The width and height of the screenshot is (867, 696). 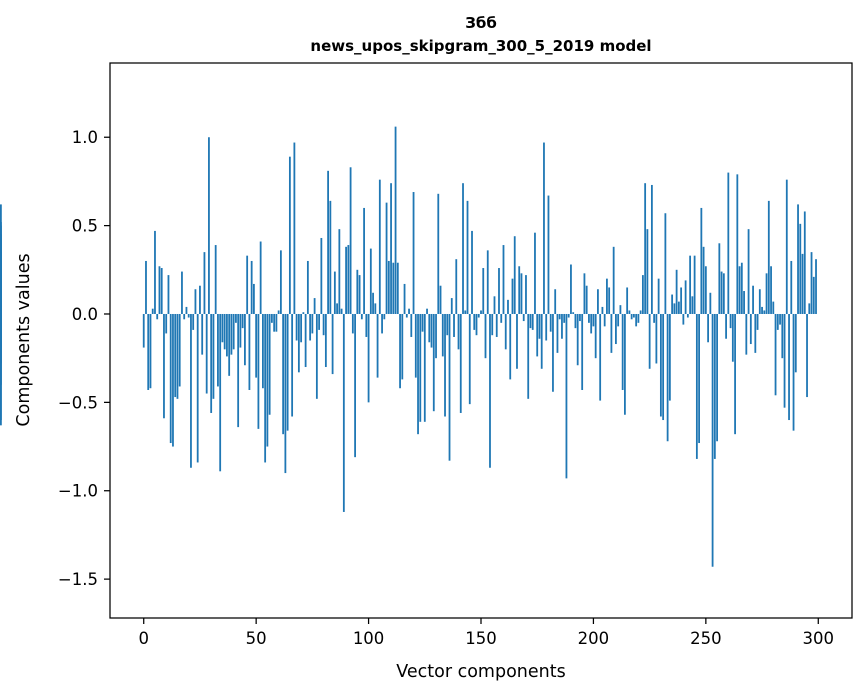 What do you see at coordinates (480, 46) in the screenshot?
I see `chart-title-line2: news_upos_skipgram_300_5_2019 model` at bounding box center [480, 46].